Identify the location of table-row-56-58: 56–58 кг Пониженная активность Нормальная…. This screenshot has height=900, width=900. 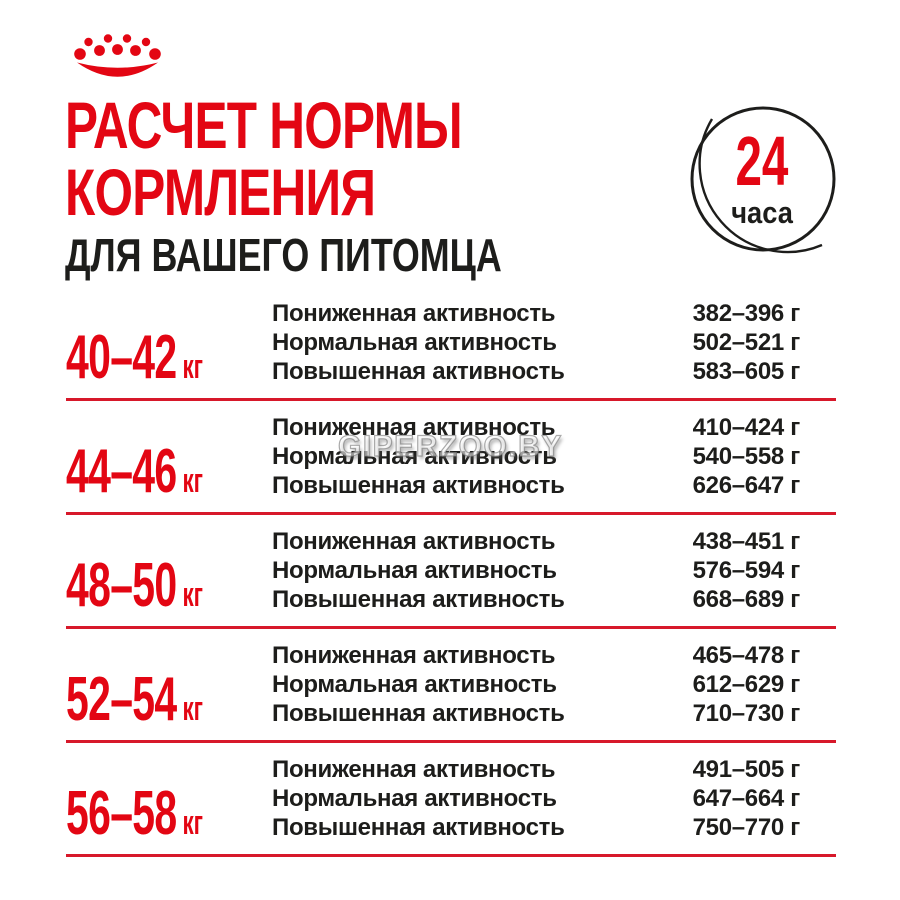
(451, 800).